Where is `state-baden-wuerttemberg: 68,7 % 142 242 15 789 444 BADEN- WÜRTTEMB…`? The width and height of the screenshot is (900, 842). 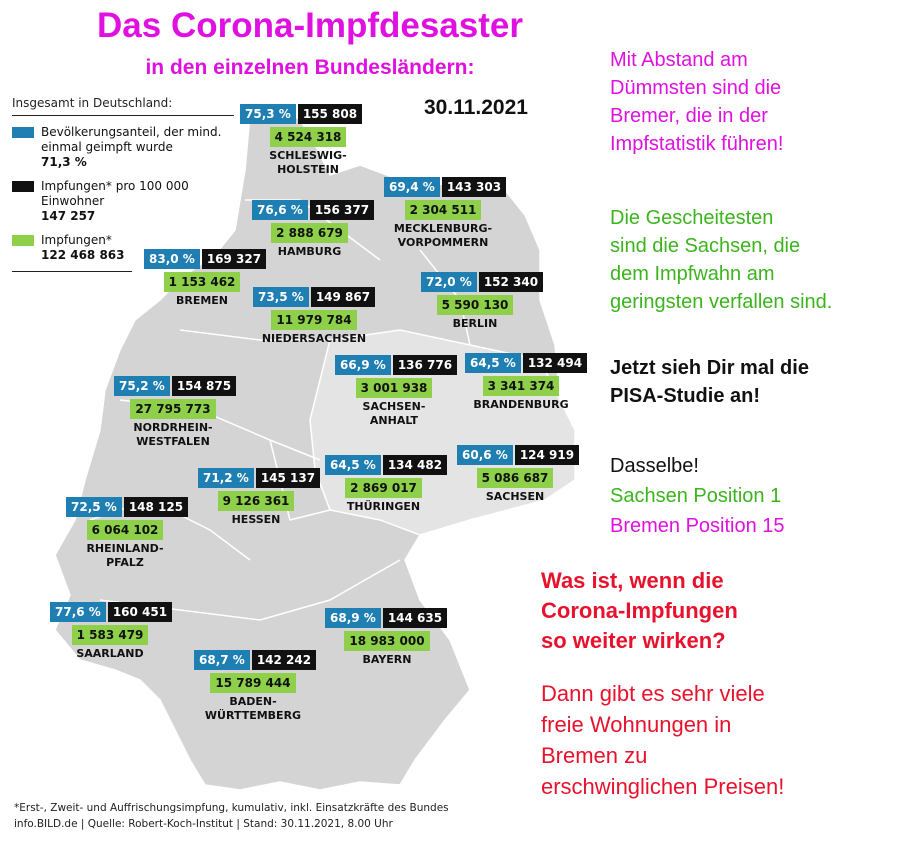 state-baden-wuerttemberg: 68,7 % 142 242 15 789 444 BADEN- WÜRTTEMB… is located at coordinates (255, 686).